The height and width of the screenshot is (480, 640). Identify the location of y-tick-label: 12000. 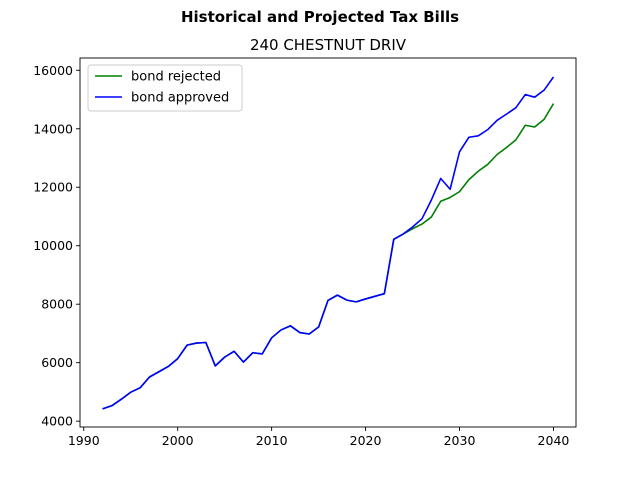
(53, 187).